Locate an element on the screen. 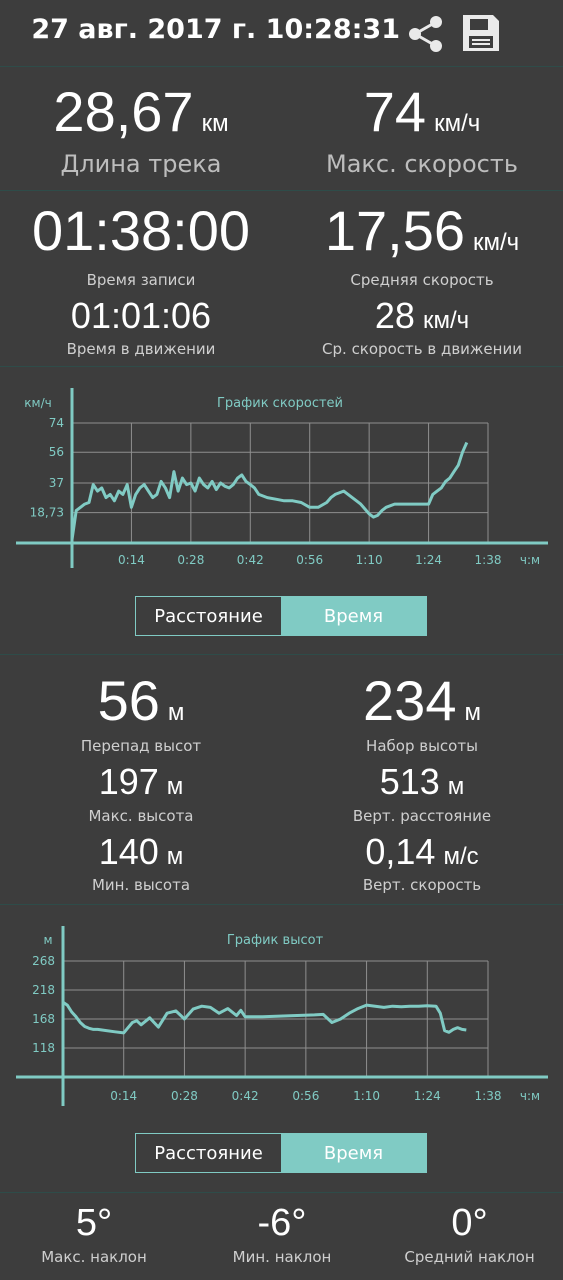  track-datetime: 27 авг. 2017 г. 10:28:31 is located at coordinates (215, 29).